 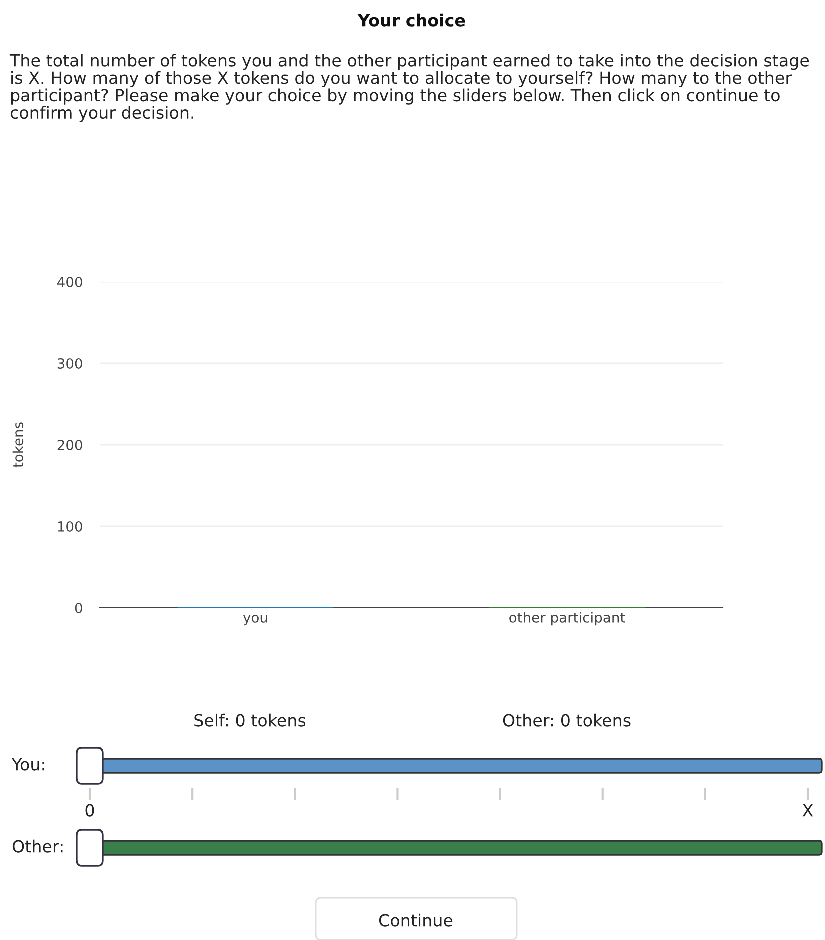 What do you see at coordinates (808, 810) in the screenshot?
I see `text: X` at bounding box center [808, 810].